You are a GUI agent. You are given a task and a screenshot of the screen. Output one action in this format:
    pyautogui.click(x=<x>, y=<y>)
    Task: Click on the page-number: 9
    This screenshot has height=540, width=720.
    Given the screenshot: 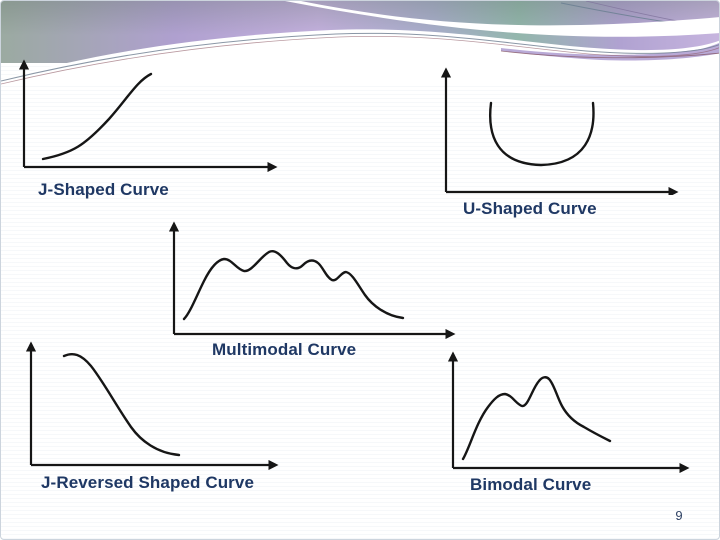 What is the action you would take?
    pyautogui.click(x=679, y=515)
    